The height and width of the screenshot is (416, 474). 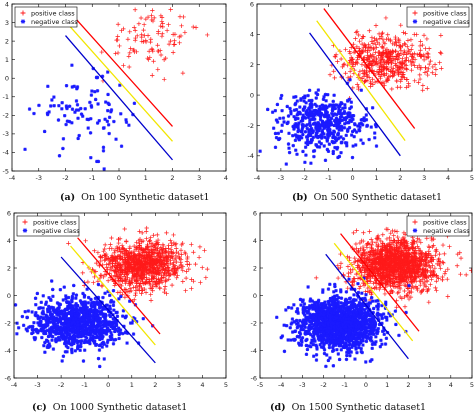 I want to click on x-tick-label: -2, so click(x=305, y=178).